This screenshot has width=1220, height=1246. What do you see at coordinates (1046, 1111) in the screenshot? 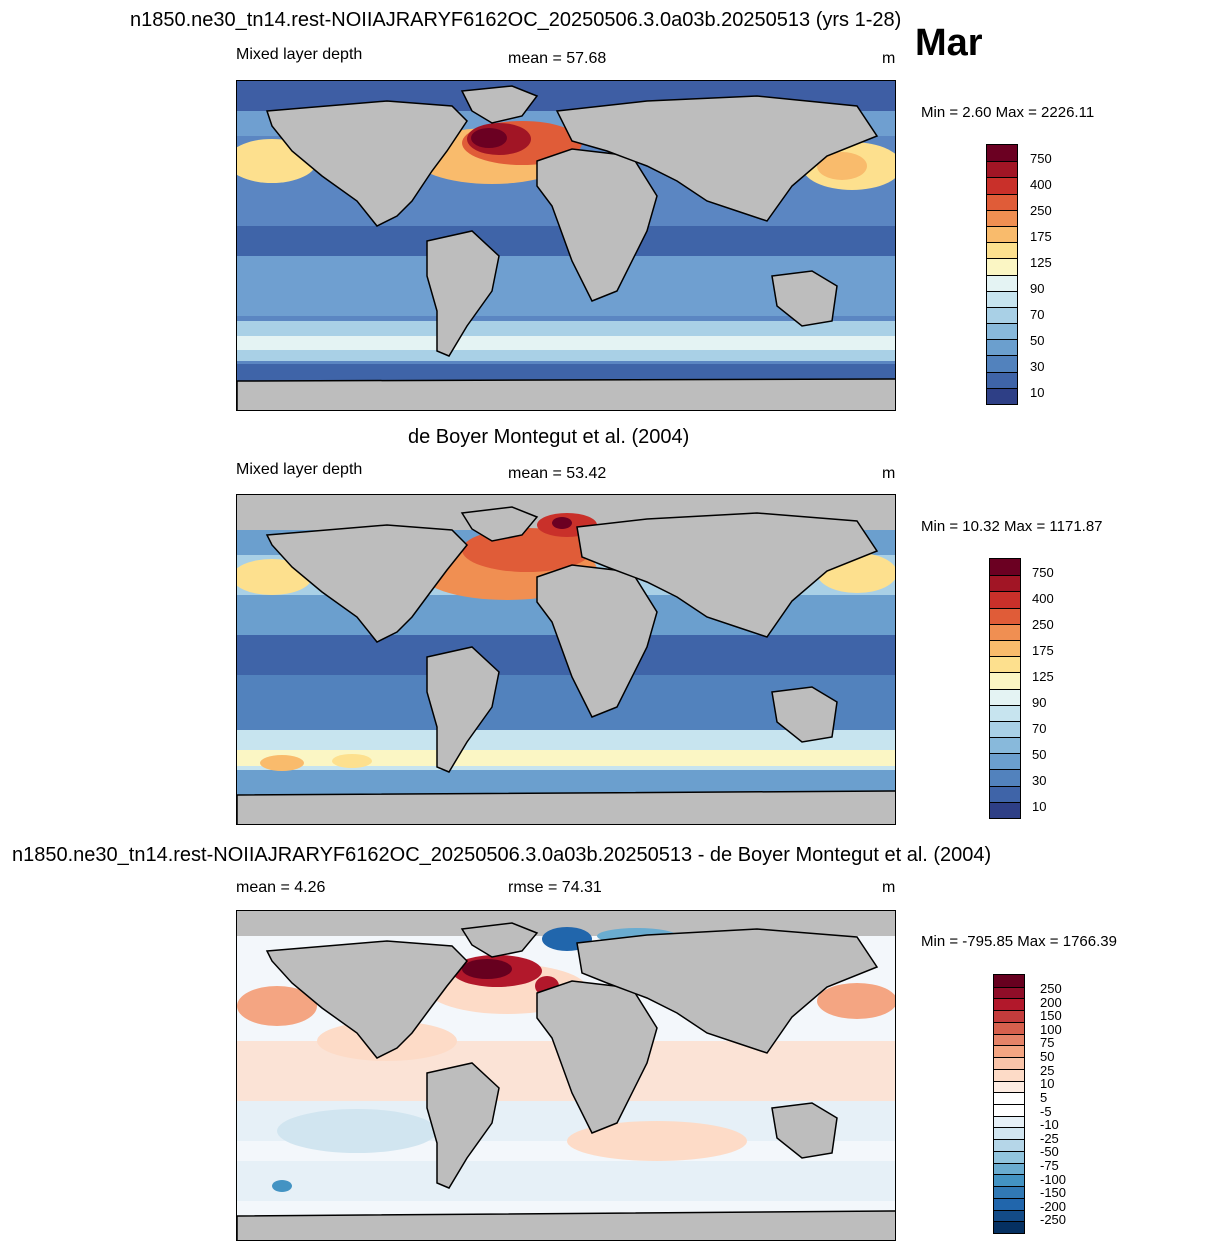
I see `panel3-cb-label-9: -5` at bounding box center [1046, 1111].